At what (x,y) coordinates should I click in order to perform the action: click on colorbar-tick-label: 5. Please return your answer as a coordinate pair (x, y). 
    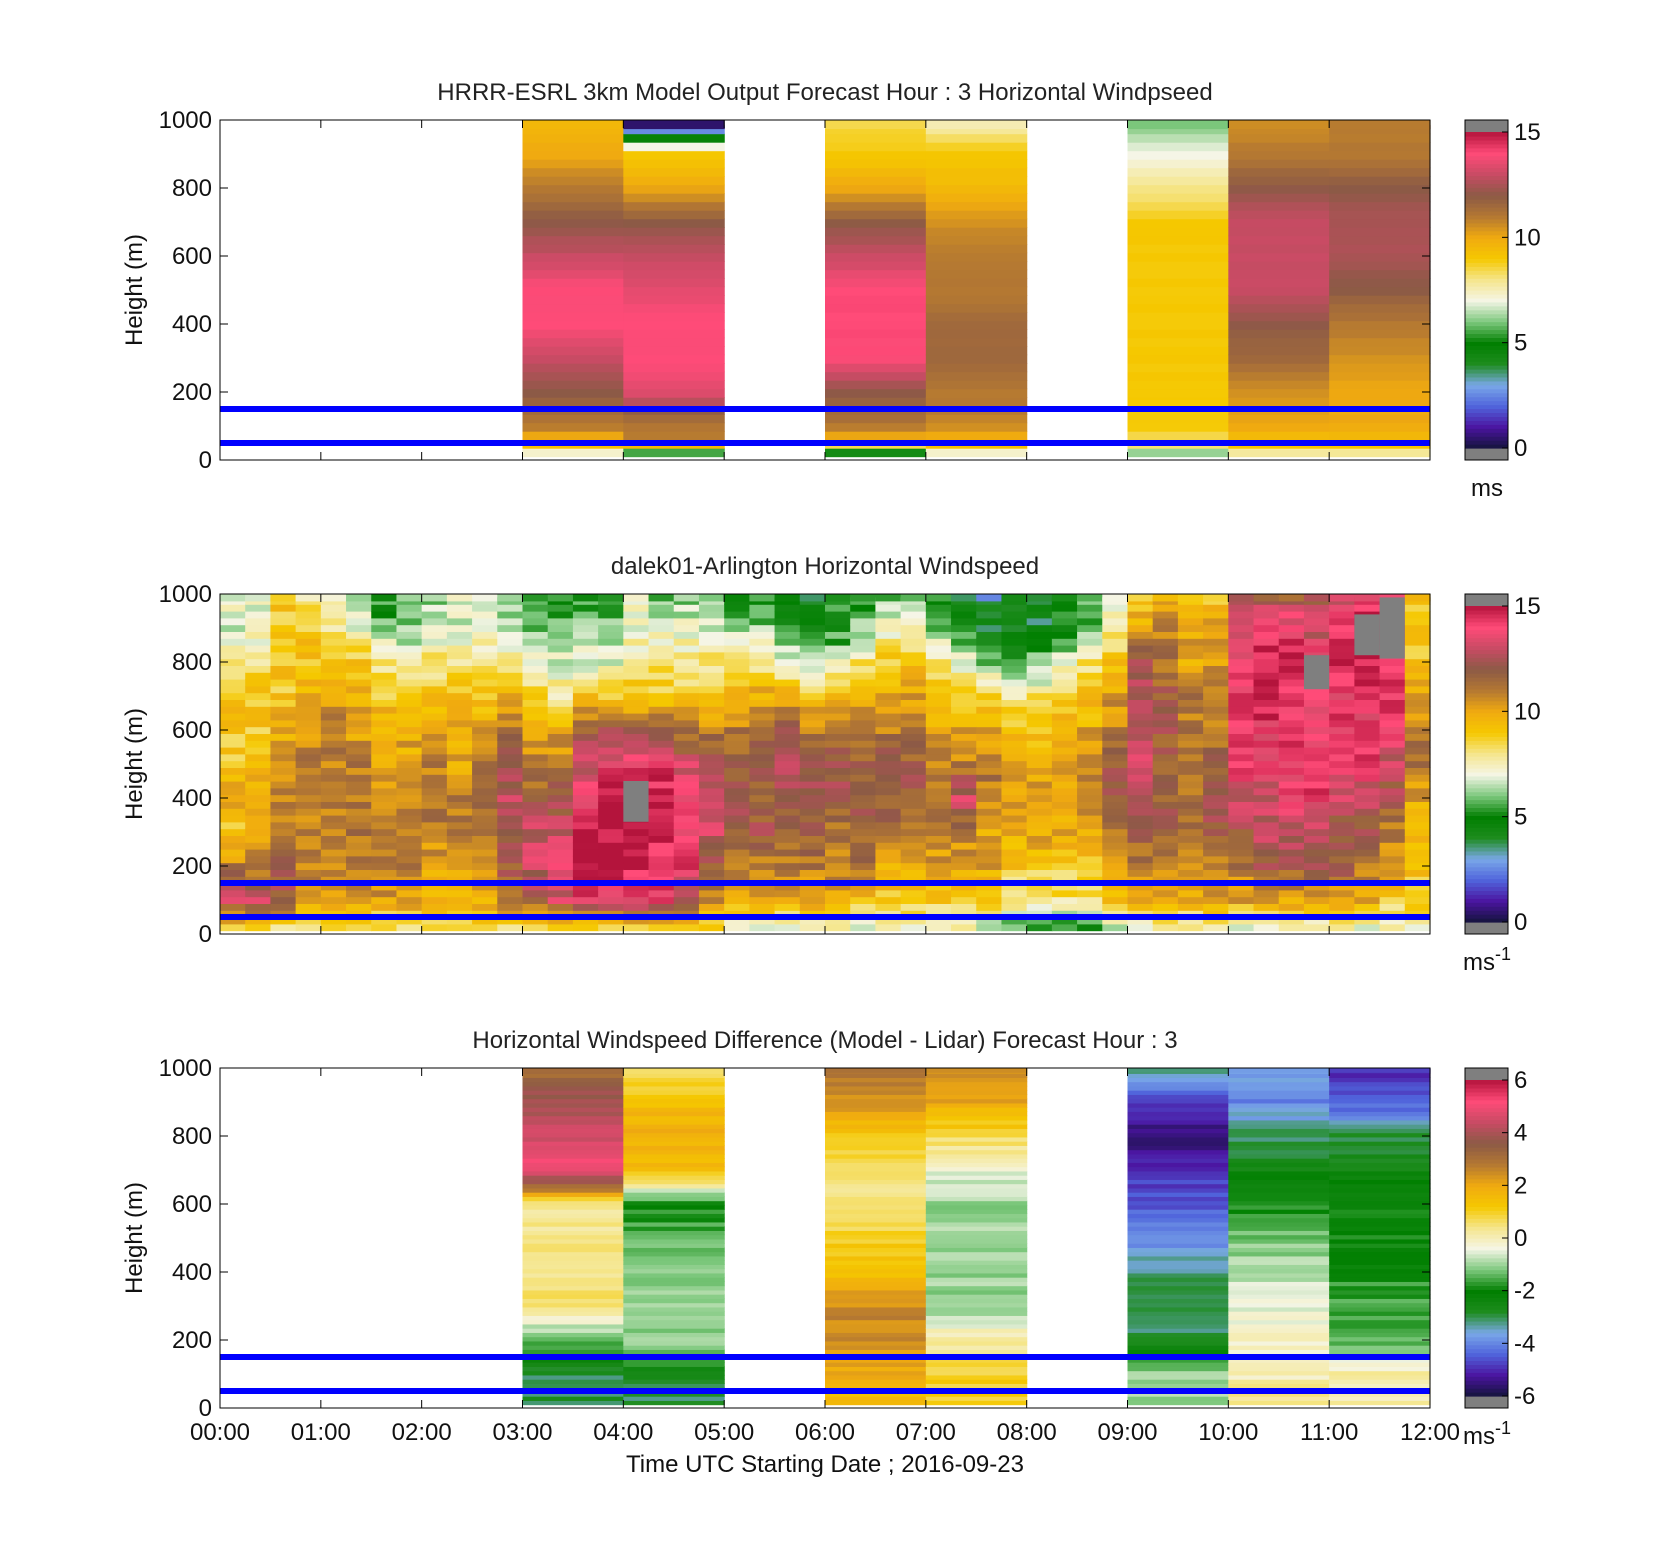
    Looking at the image, I should click on (1520, 343).